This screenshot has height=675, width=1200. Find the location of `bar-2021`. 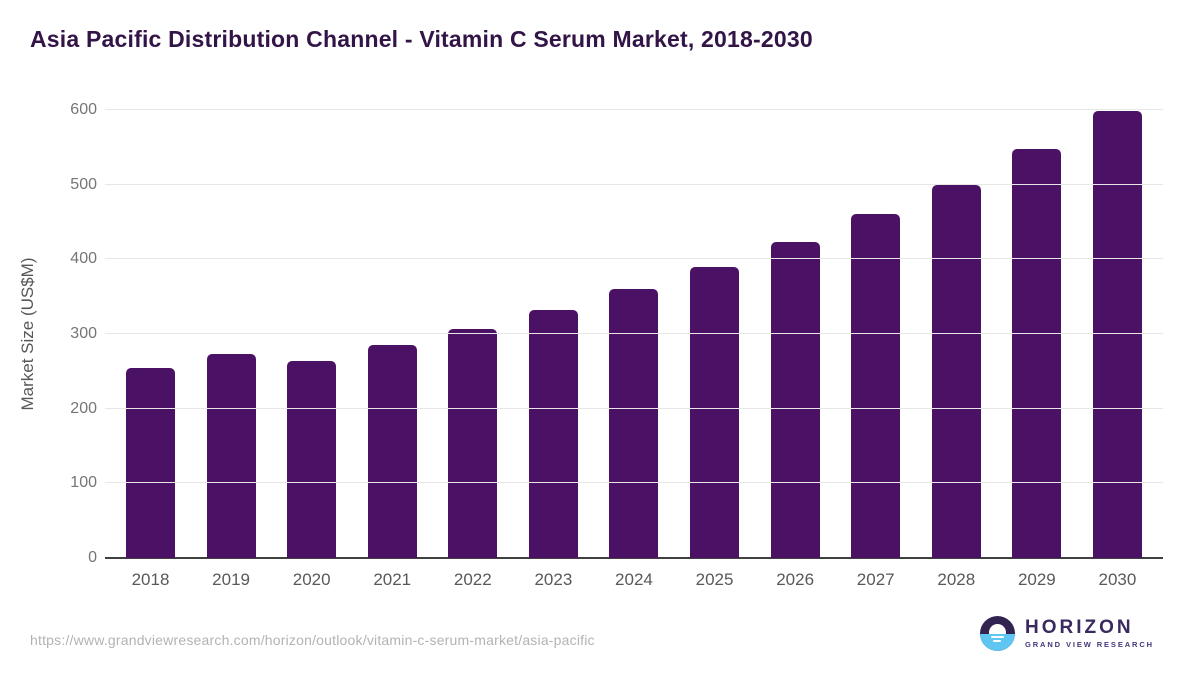

bar-2021 is located at coordinates (392, 451).